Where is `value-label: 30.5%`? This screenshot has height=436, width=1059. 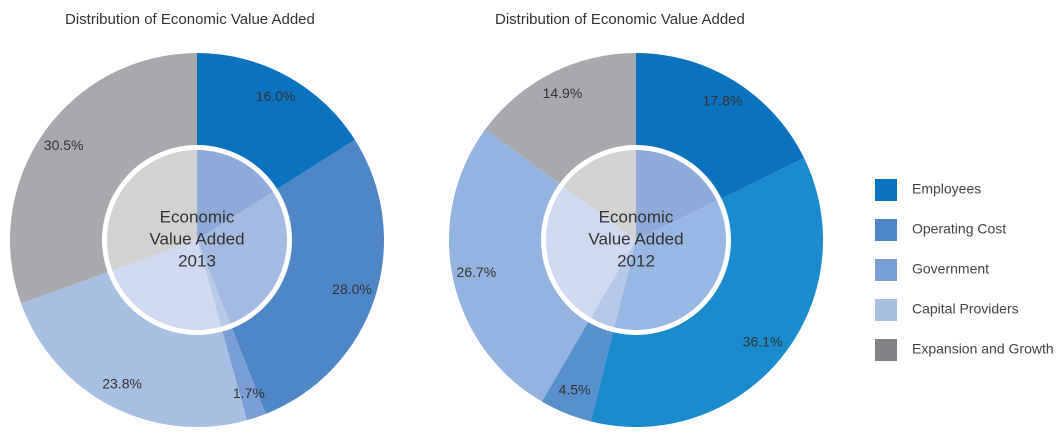 value-label: 30.5% is located at coordinates (64, 145).